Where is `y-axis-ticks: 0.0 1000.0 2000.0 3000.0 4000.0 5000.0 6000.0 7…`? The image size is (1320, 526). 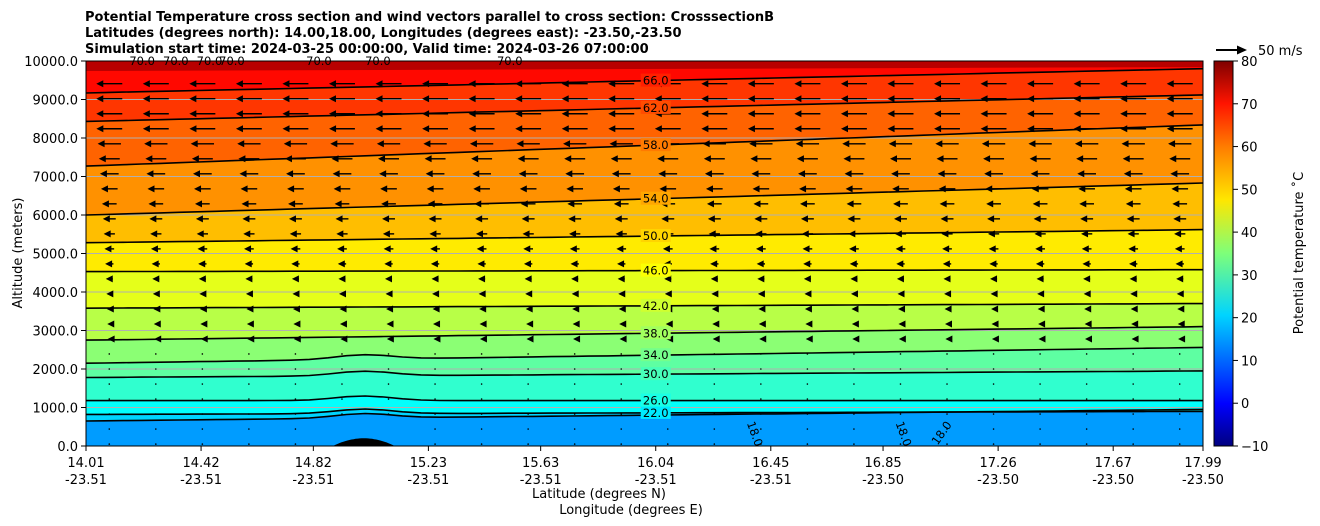
y-axis-ticks: 0.0 1000.0 2000.0 3000.0 4000.0 5000.0 6000.0 7… is located at coordinates (55, 255).